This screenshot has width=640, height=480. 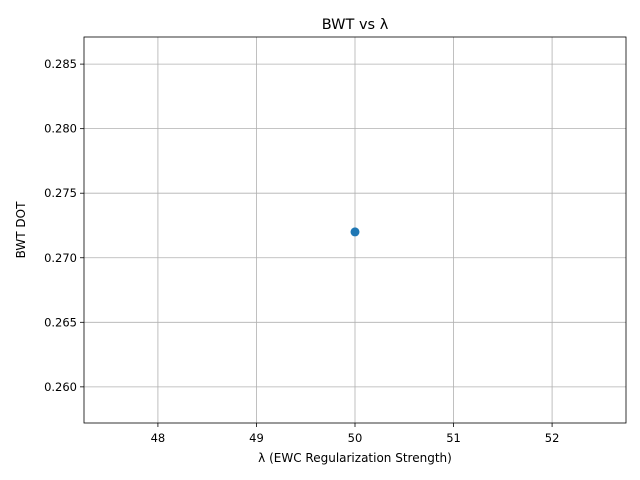 What do you see at coordinates (158, 438) in the screenshot?
I see `x-tick-label: 48` at bounding box center [158, 438].